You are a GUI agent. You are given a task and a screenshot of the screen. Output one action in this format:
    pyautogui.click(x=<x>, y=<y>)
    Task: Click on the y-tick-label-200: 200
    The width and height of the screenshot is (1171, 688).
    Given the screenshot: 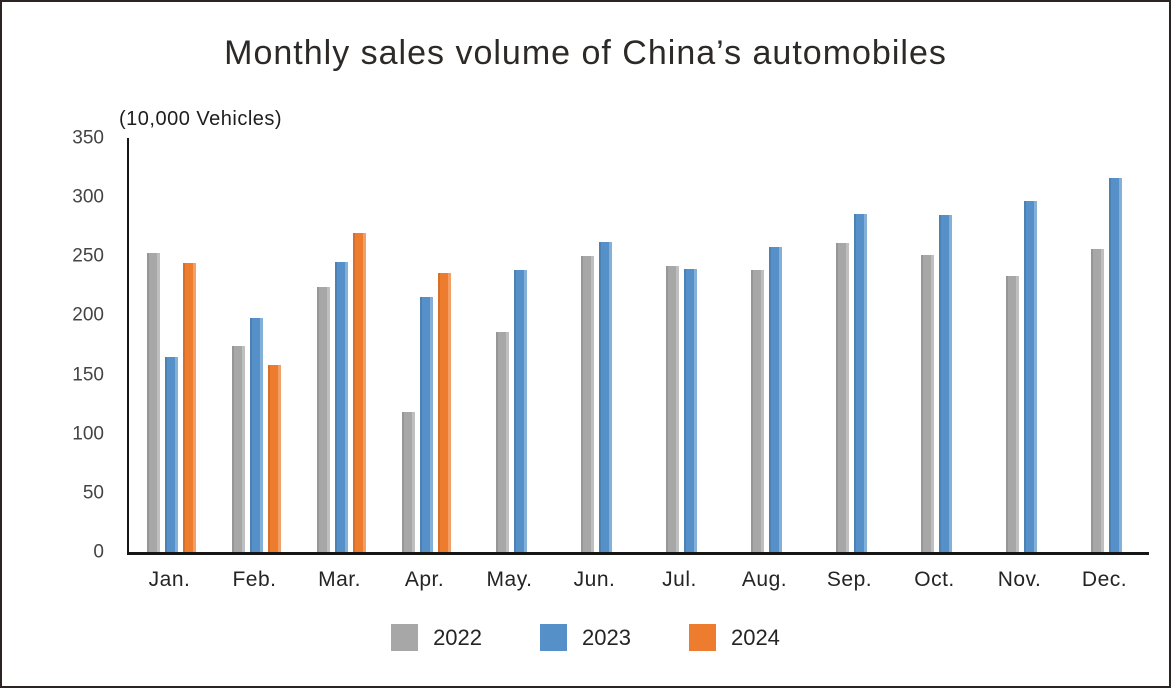 What is the action you would take?
    pyautogui.click(x=88, y=315)
    